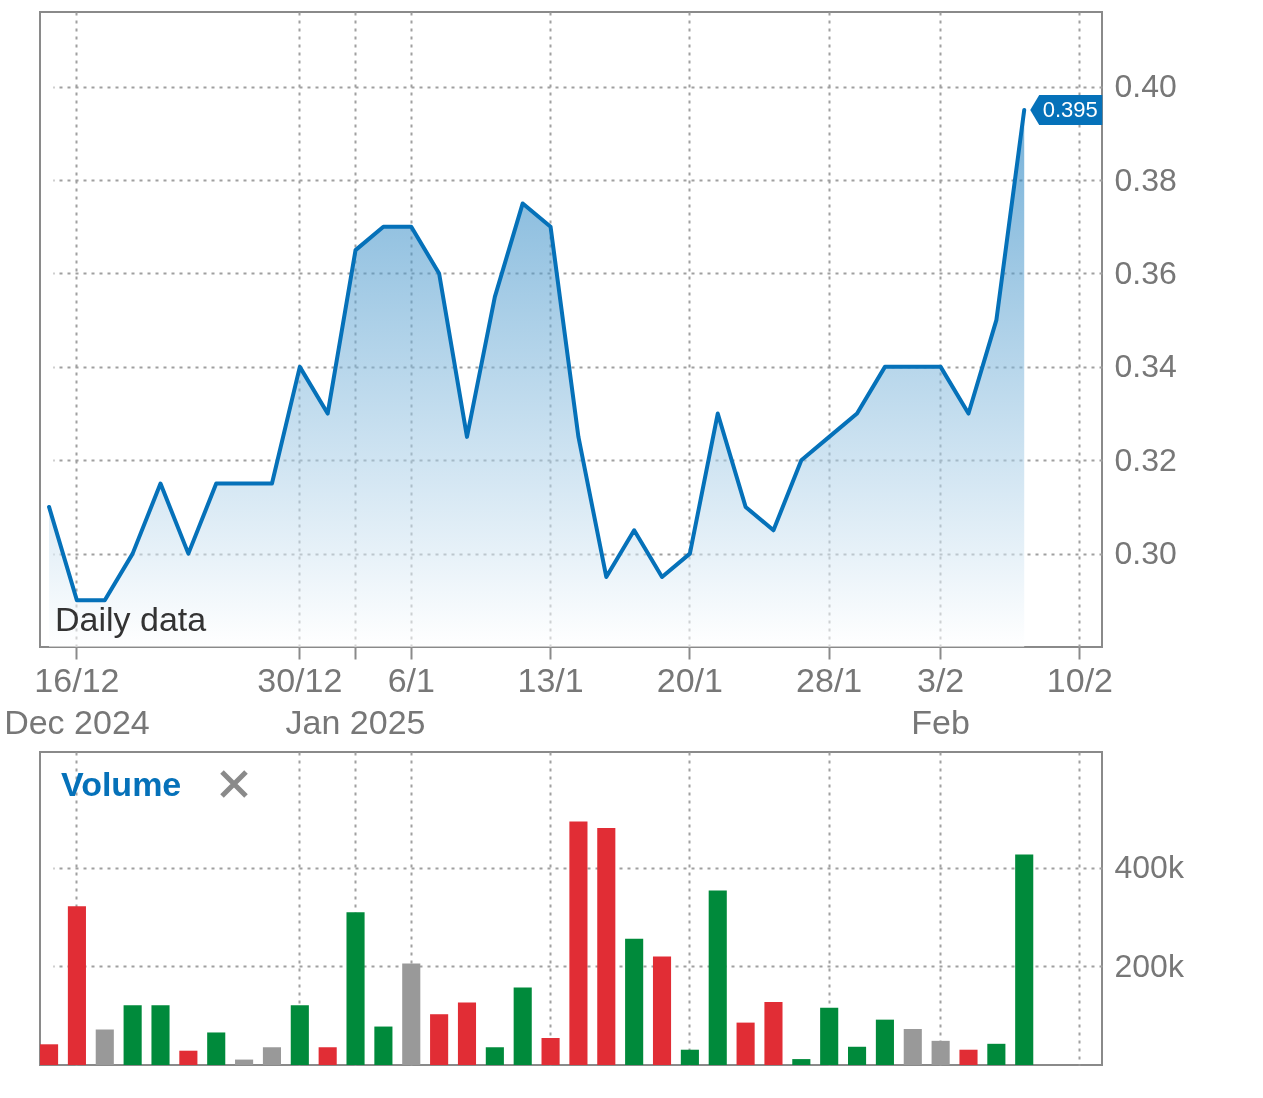 This screenshot has height=1098, width=1263. What do you see at coordinates (355, 721) in the screenshot?
I see `x-tick-label: Jan 2025` at bounding box center [355, 721].